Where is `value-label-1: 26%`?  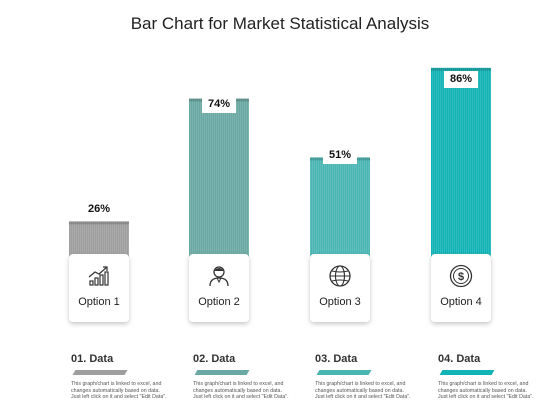 value-label-1: 26% is located at coordinates (99, 209).